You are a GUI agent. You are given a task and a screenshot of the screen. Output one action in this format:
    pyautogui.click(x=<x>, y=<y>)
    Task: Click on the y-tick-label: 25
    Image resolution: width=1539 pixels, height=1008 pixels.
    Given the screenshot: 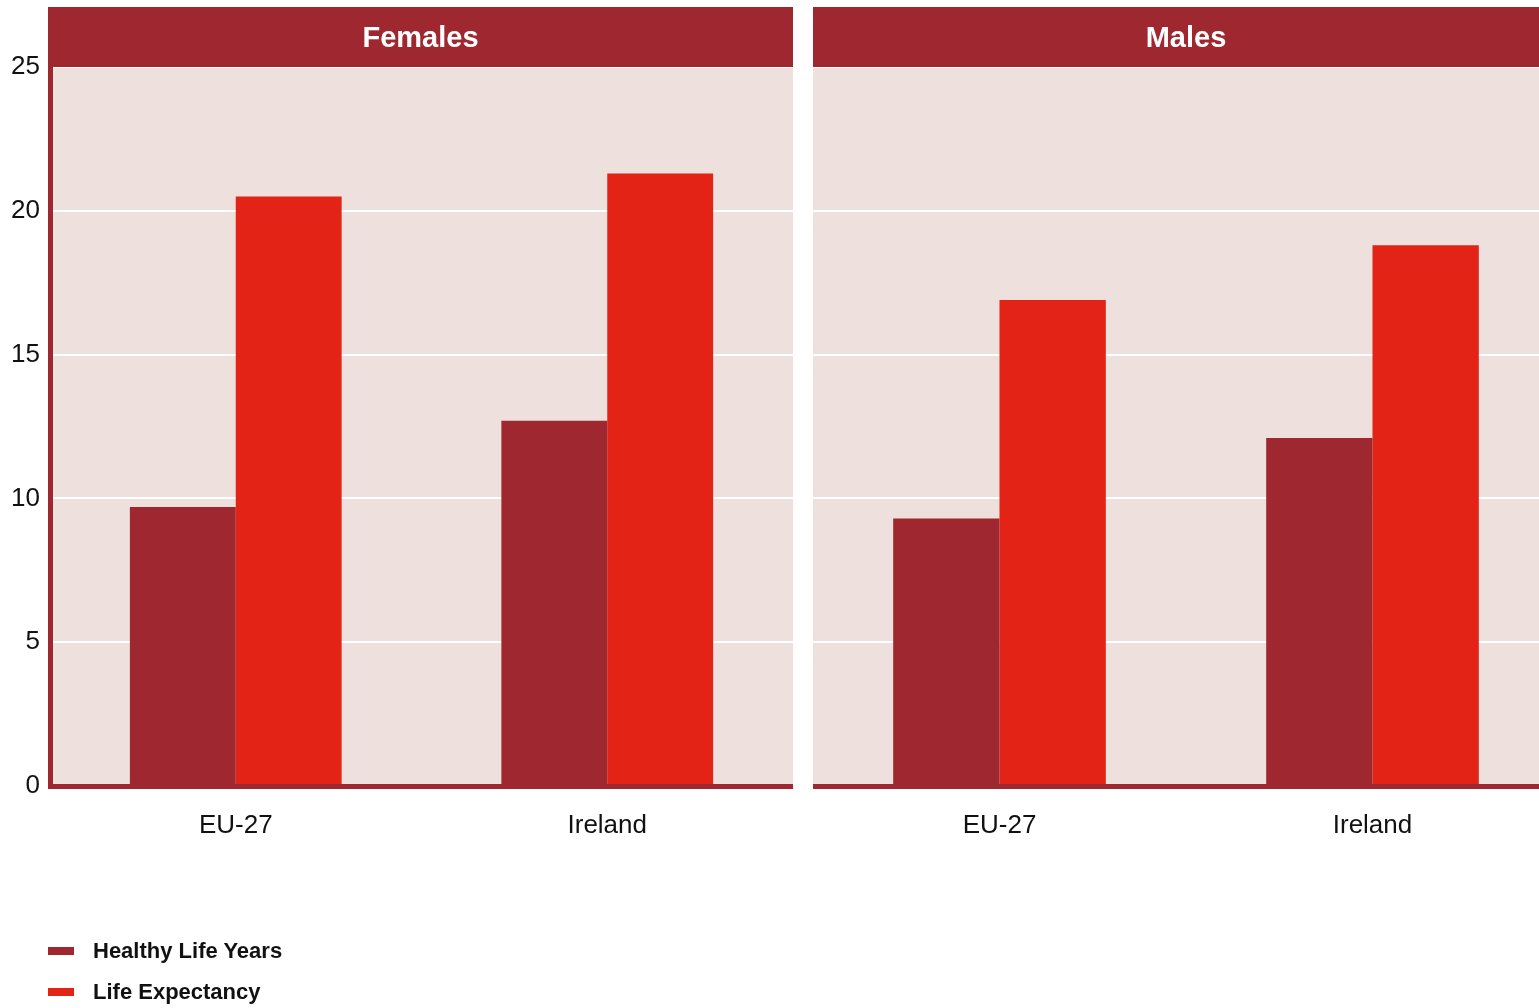 What is the action you would take?
    pyautogui.click(x=25, y=65)
    